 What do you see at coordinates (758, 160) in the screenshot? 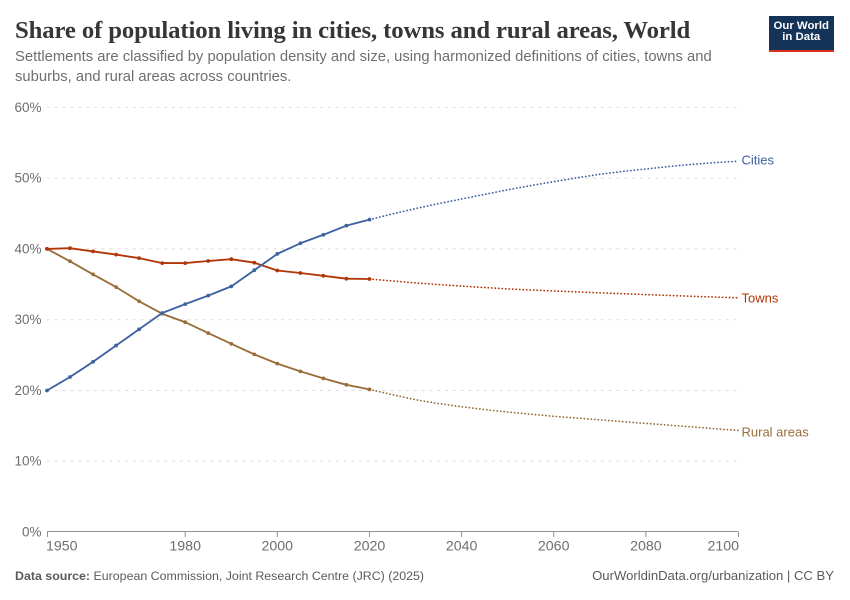
I see `svg-text: Cities` at bounding box center [758, 160].